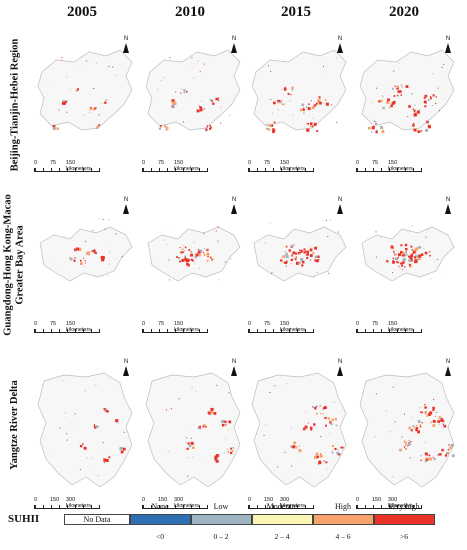  I want to click on legend-no-data-box: No Data, so click(97, 519).